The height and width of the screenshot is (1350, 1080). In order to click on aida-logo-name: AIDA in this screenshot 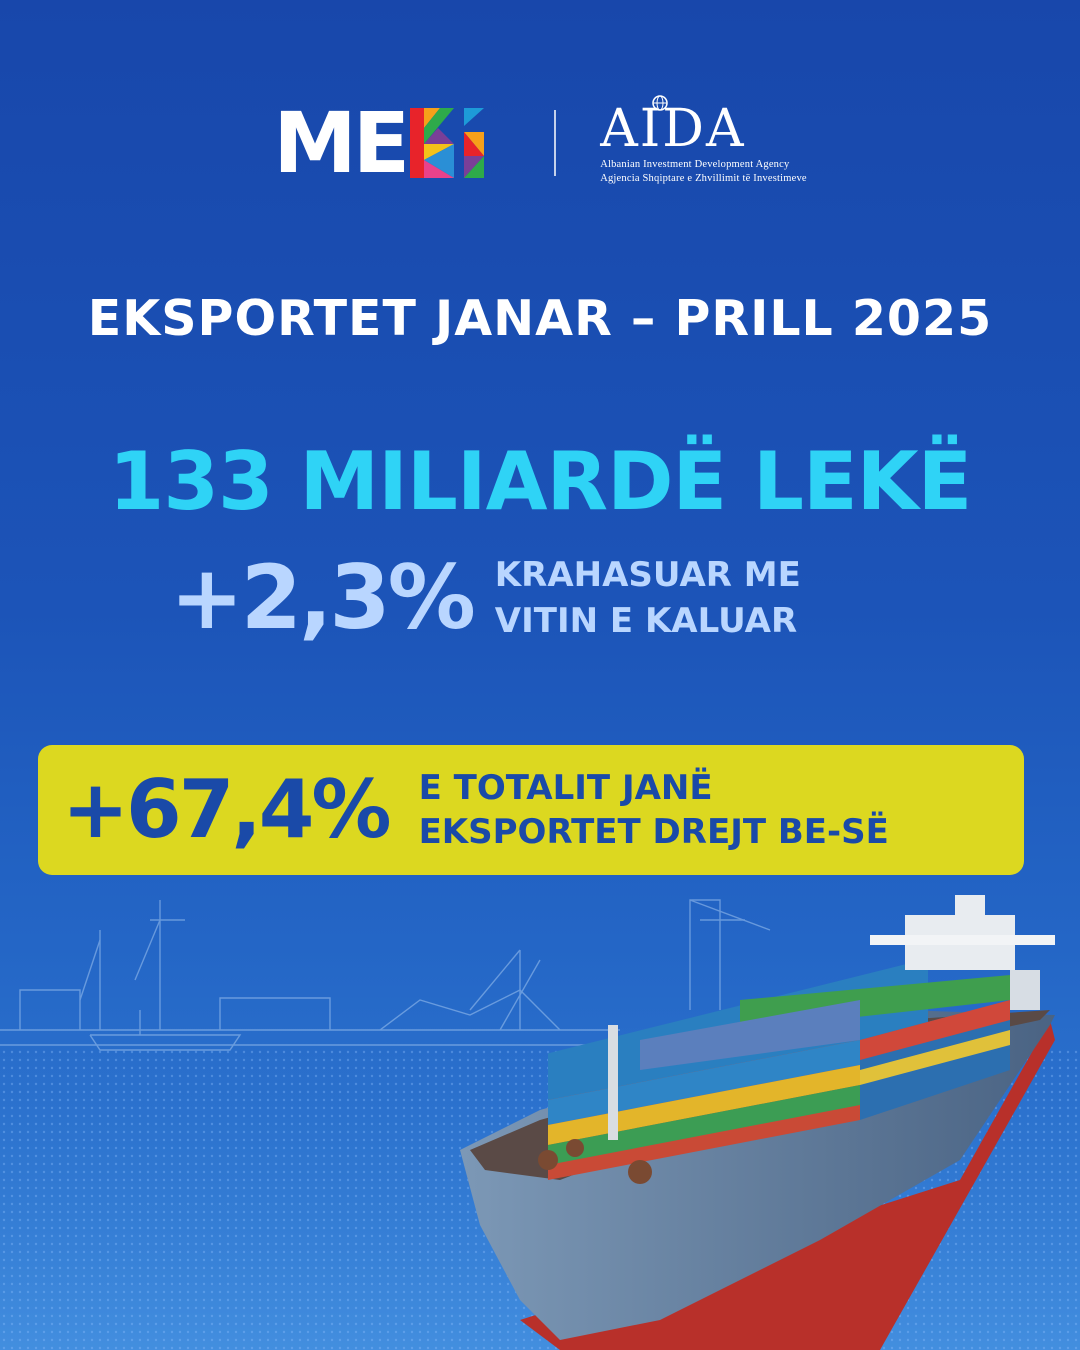, I will do `click(703, 127)`.